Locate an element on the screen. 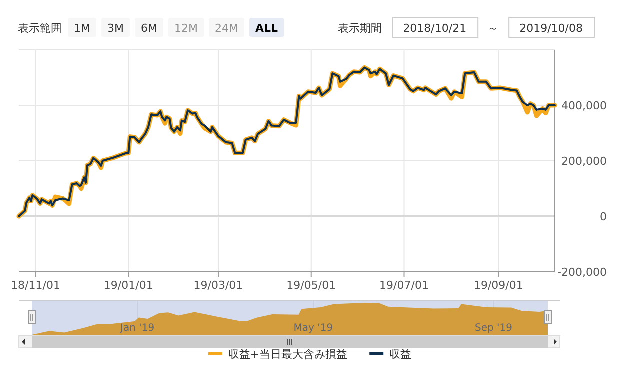 This screenshot has height=373, width=618. y-tick-label: 0 is located at coordinates (603, 217).